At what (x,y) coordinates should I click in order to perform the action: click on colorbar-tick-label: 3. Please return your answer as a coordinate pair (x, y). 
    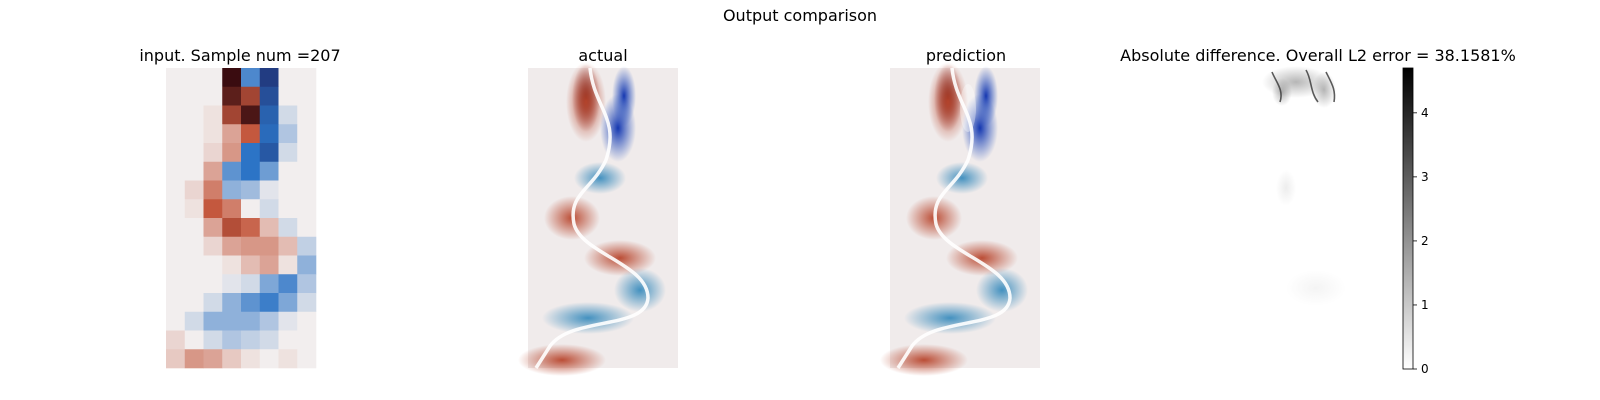
    Looking at the image, I should click on (1425, 177).